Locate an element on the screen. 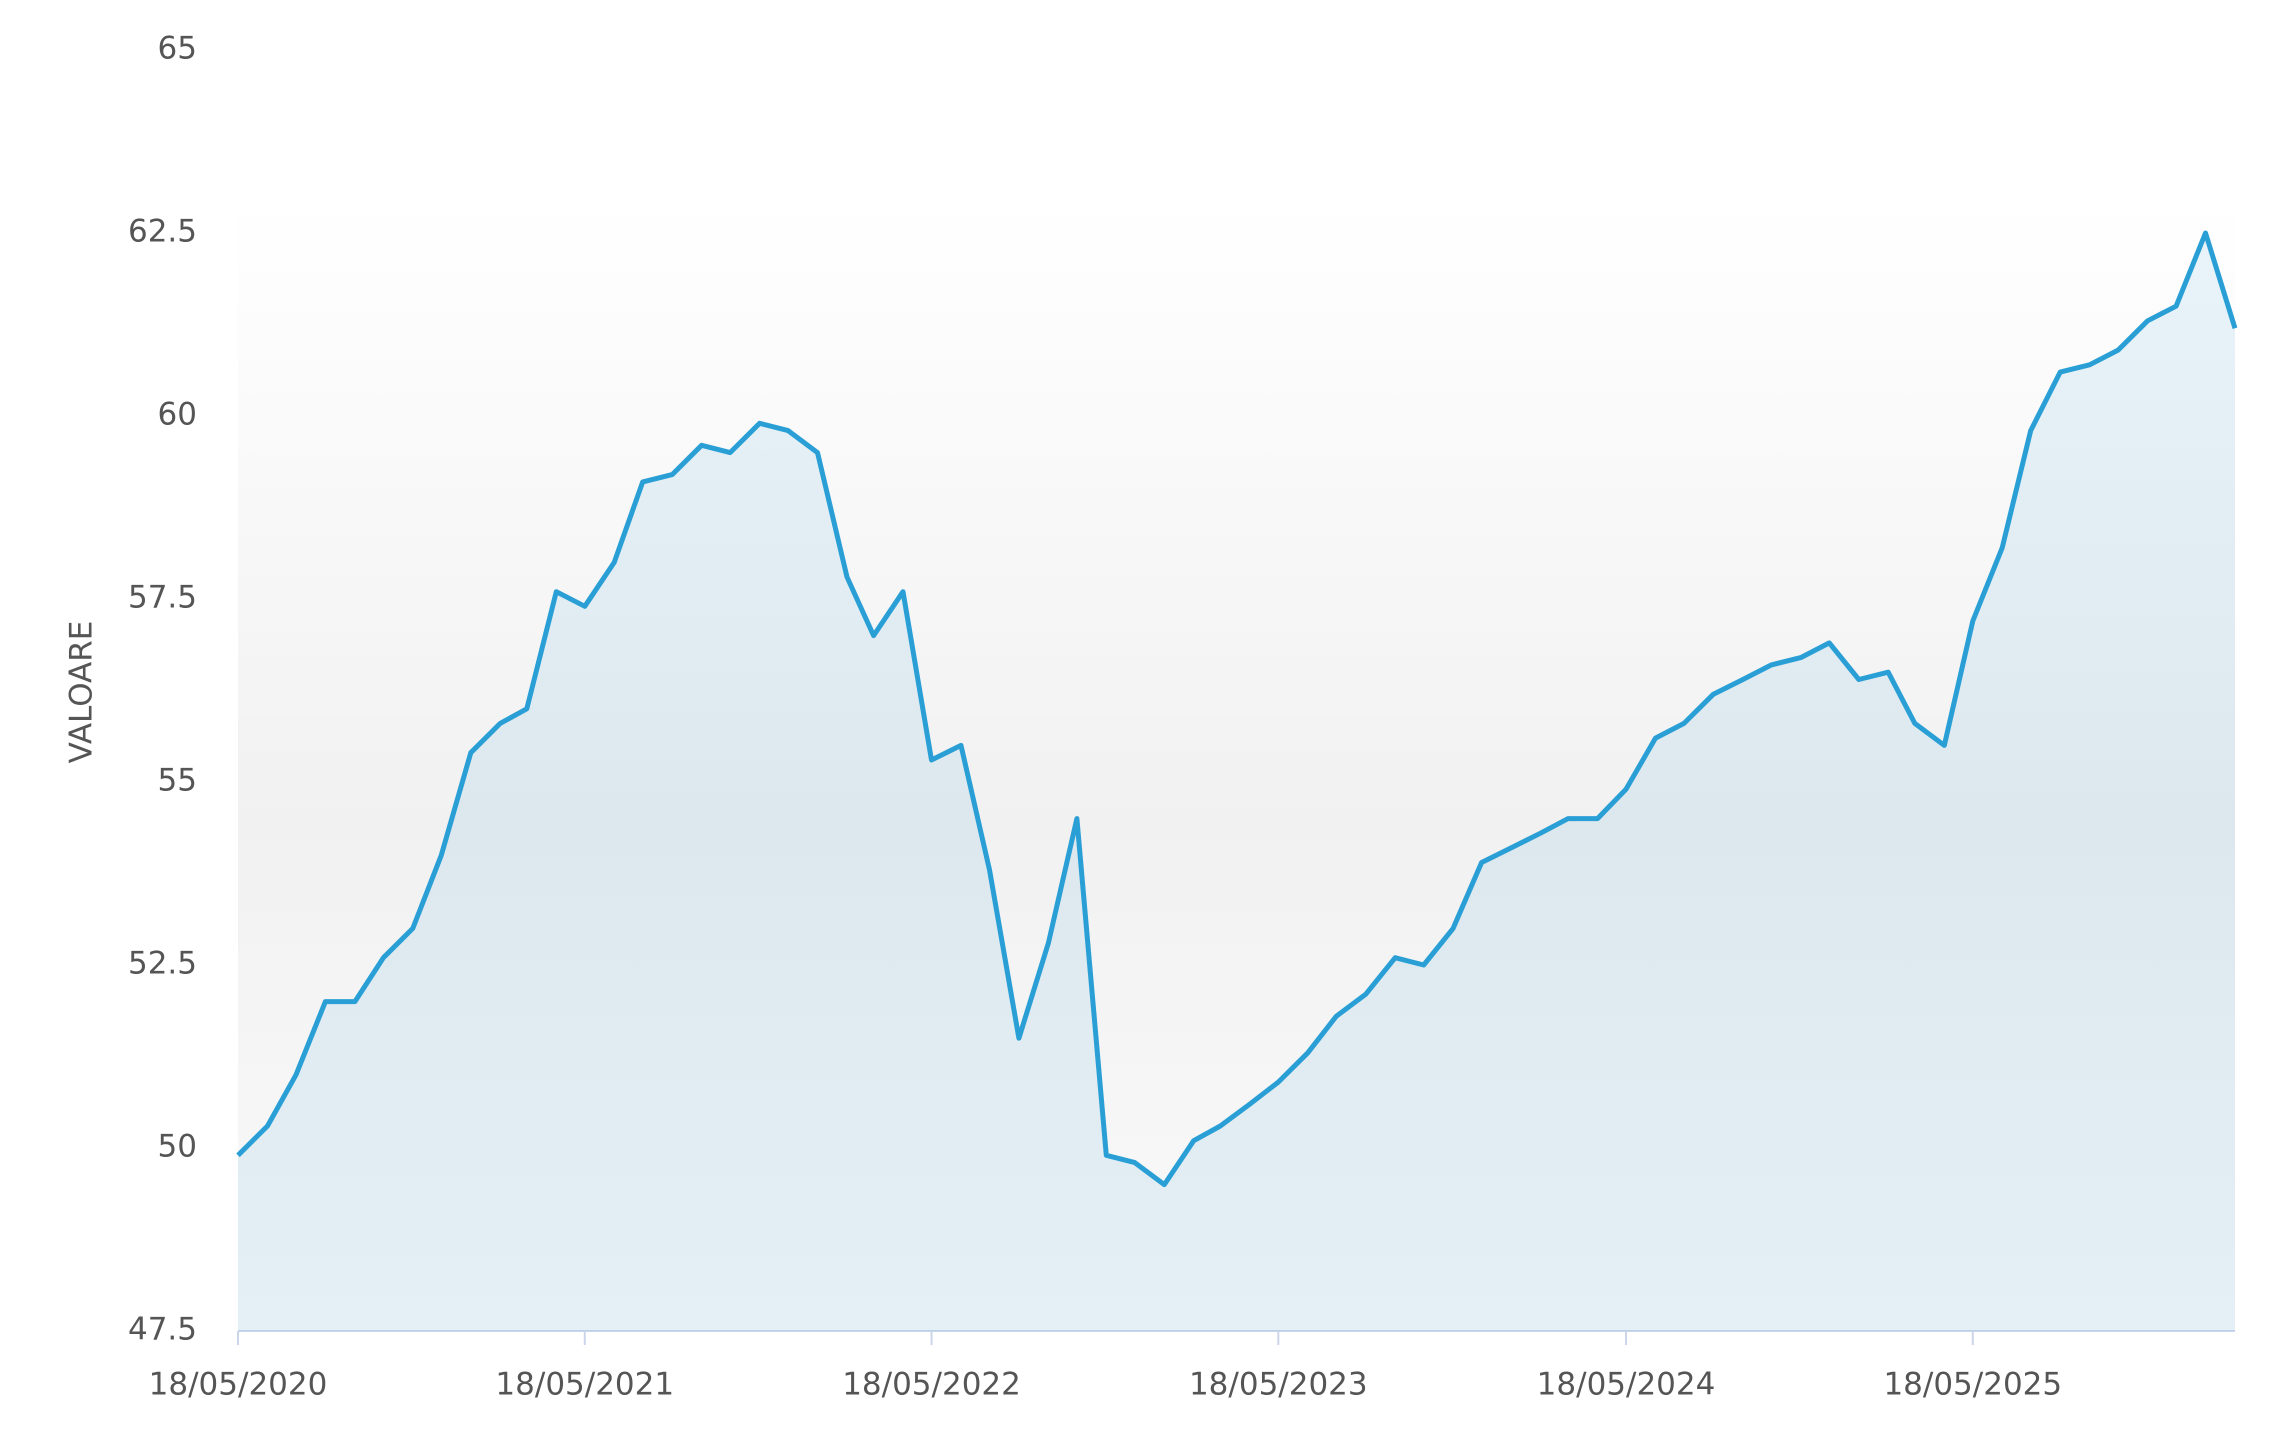 Image resolution: width=2274 pixels, height=1433 pixels. y-tick-label: 55 is located at coordinates (177, 781).